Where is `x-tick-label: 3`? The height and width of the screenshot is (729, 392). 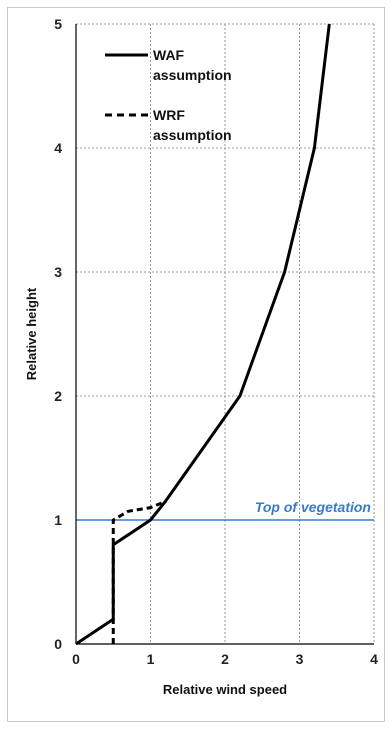
x-tick-label: 3 is located at coordinates (300, 659).